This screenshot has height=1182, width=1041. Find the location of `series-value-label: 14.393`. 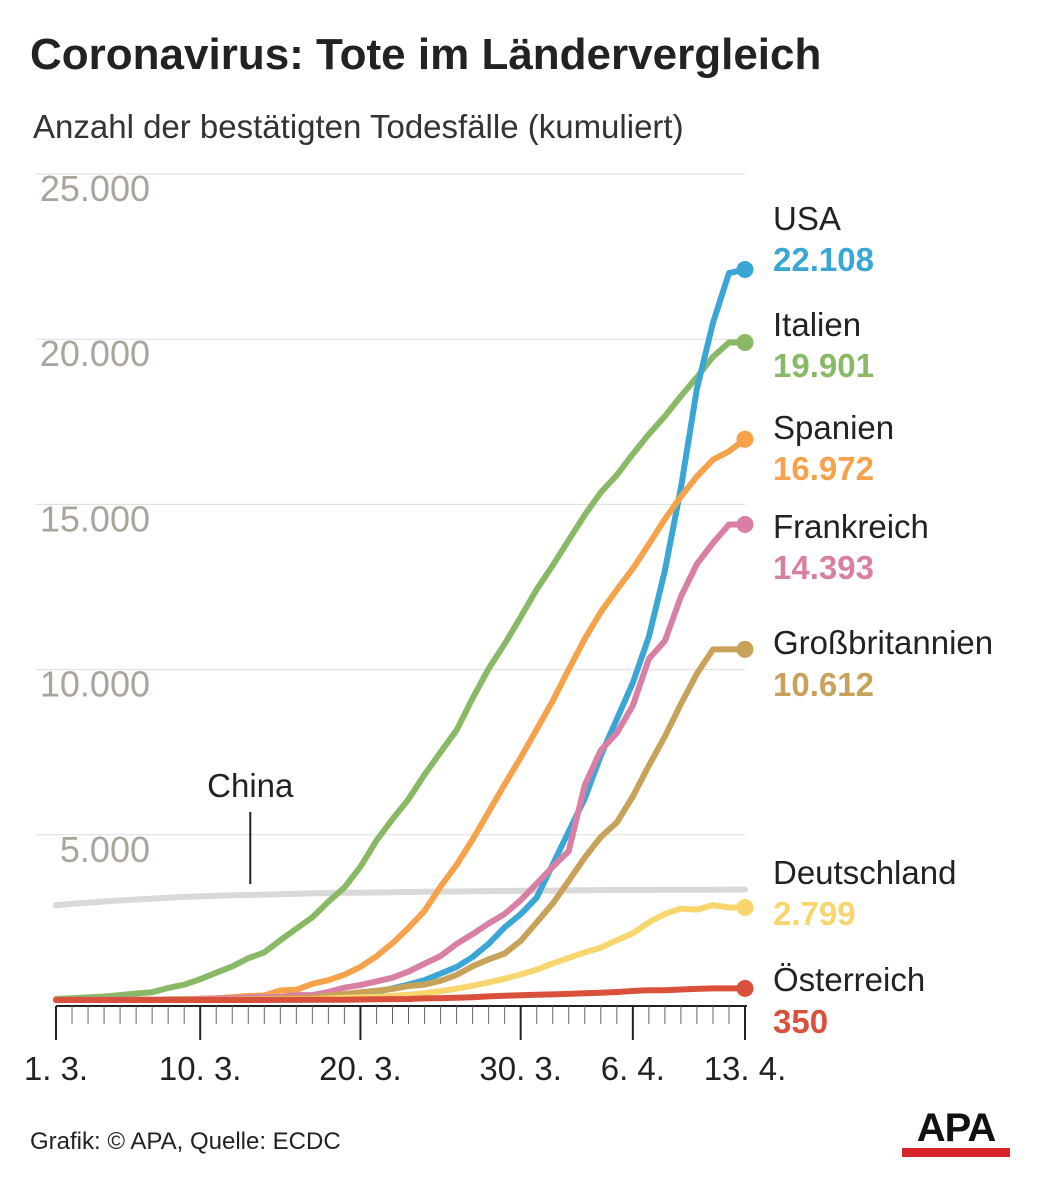

series-value-label: 14.393 is located at coordinates (823, 567).